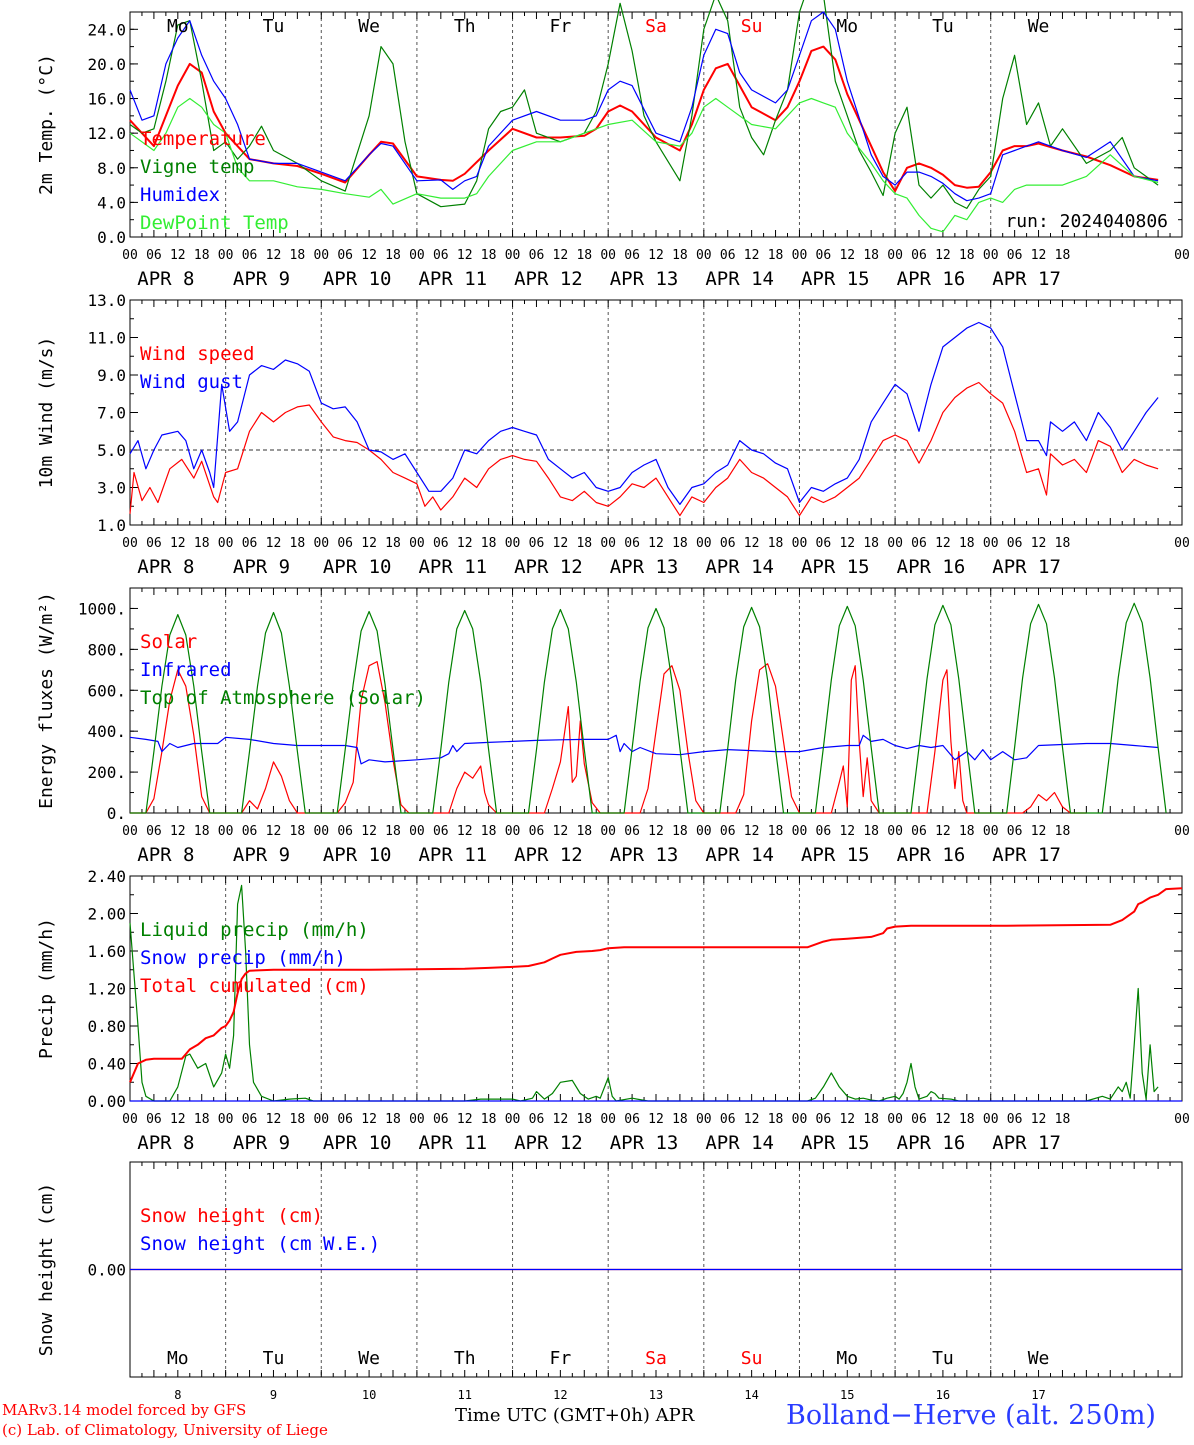 The height and width of the screenshot is (1445, 1194). Describe the element at coordinates (644, 449) in the screenshot. I see `series-line-wind-speed` at that location.